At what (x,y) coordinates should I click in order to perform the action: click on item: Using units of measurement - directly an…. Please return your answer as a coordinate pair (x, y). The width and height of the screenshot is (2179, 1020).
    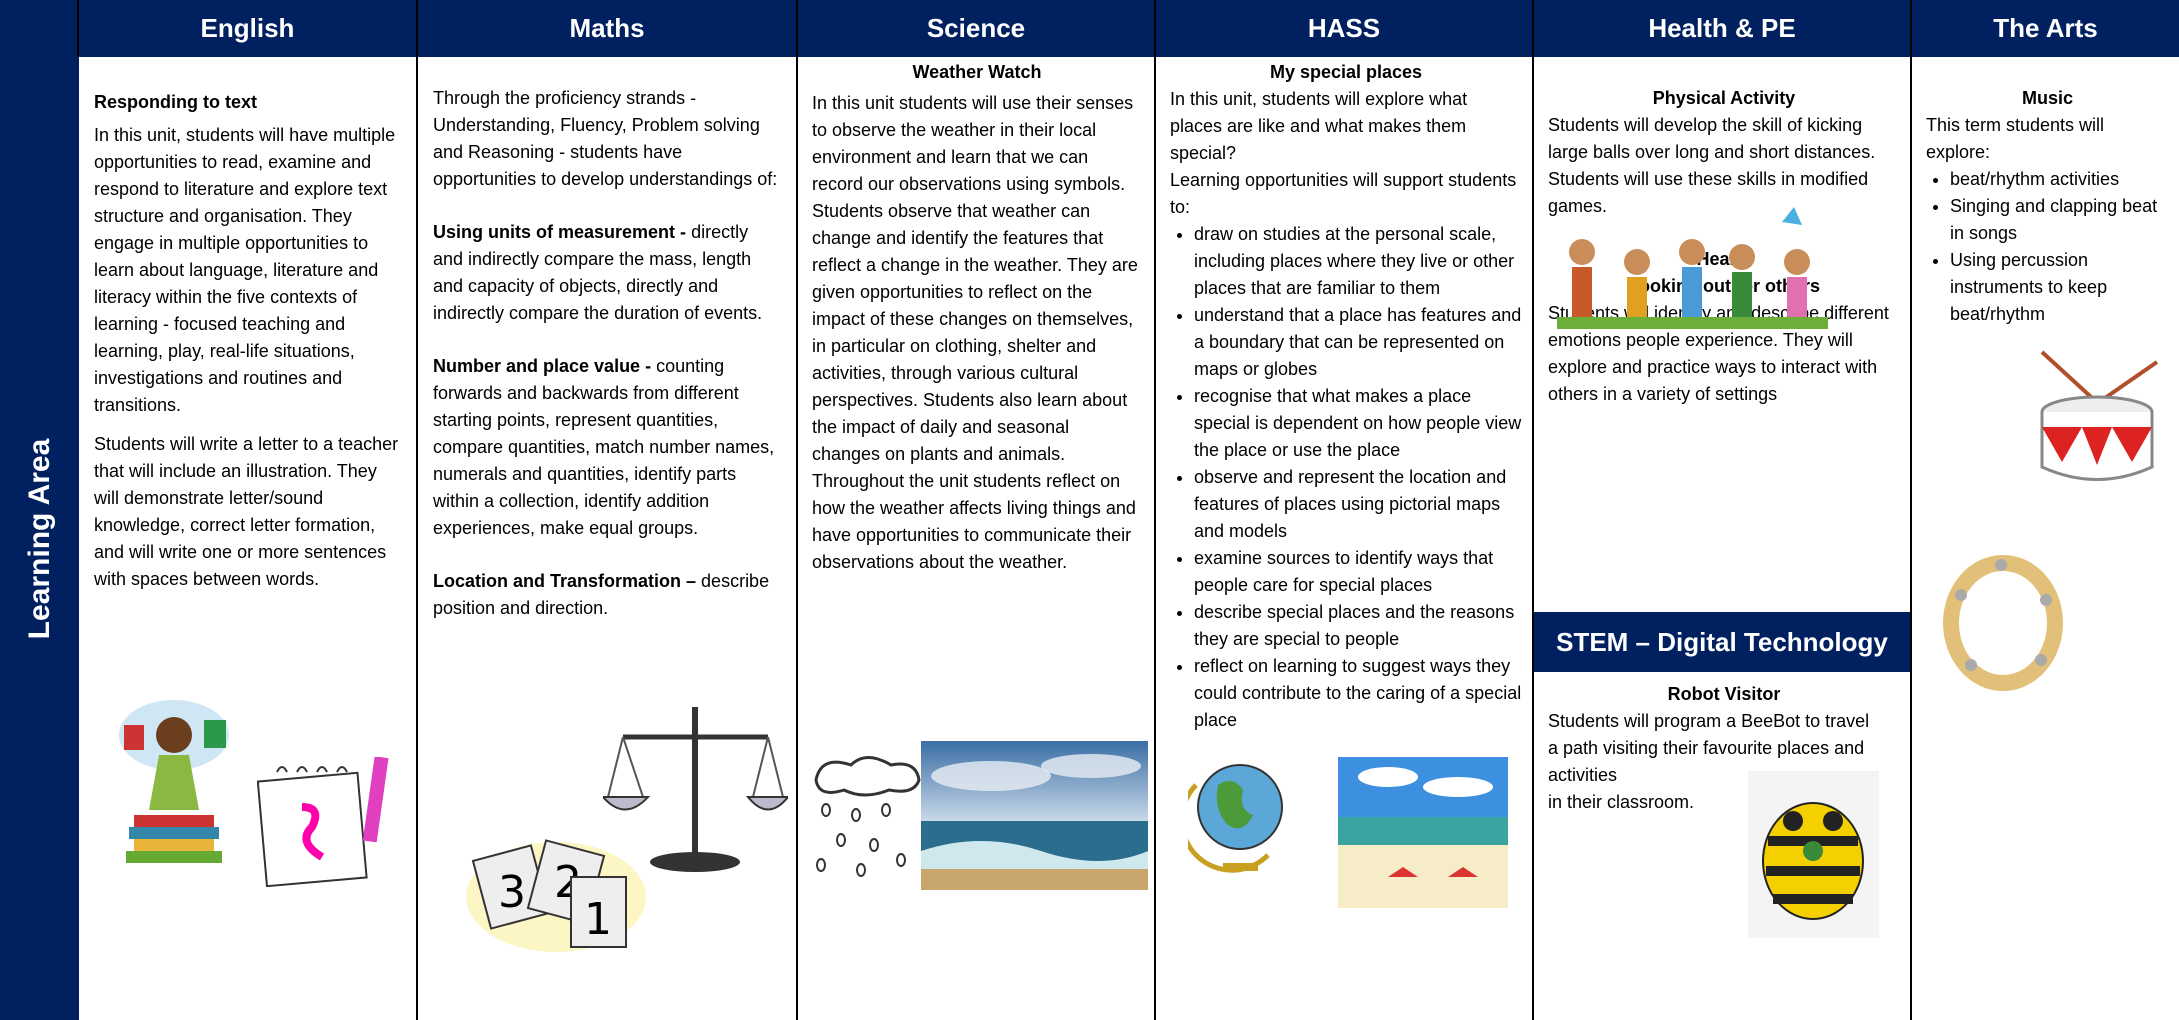
    Looking at the image, I should click on (607, 273).